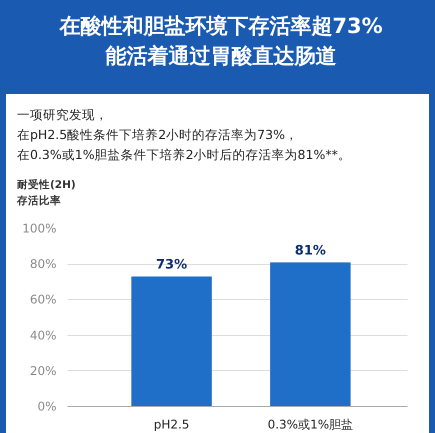  I want to click on x-tick-label: pH2.5, so click(172, 425).